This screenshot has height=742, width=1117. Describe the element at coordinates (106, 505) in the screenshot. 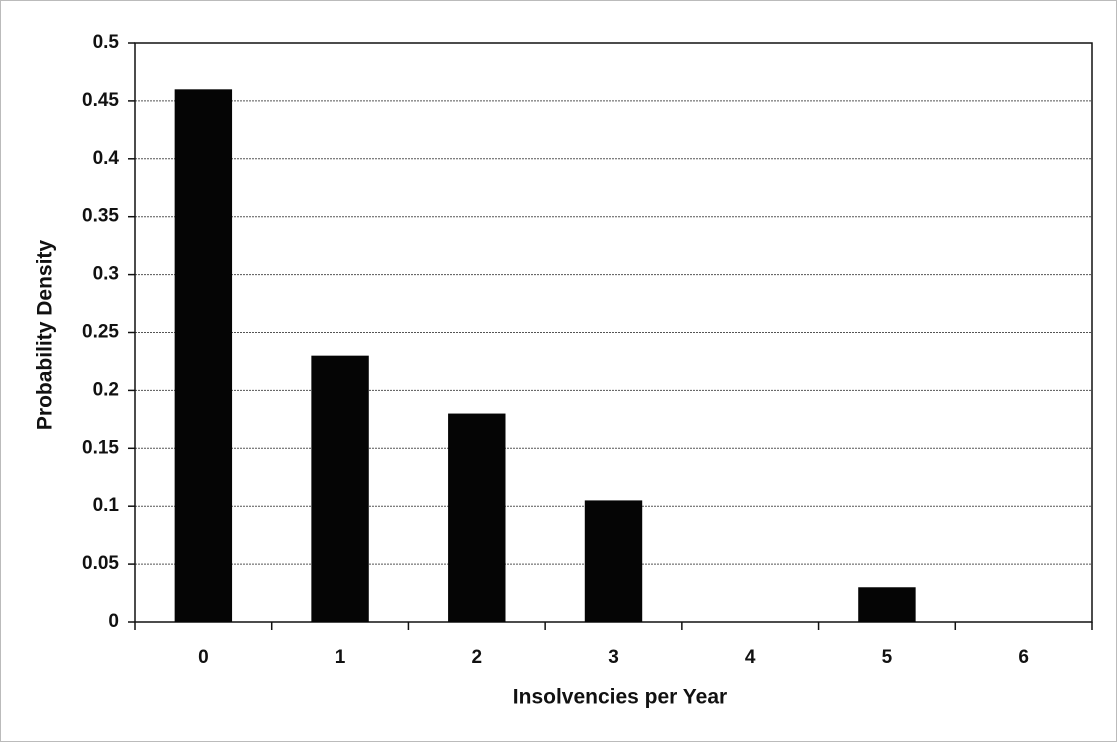

I see `y-tick-label: 0.1` at that location.